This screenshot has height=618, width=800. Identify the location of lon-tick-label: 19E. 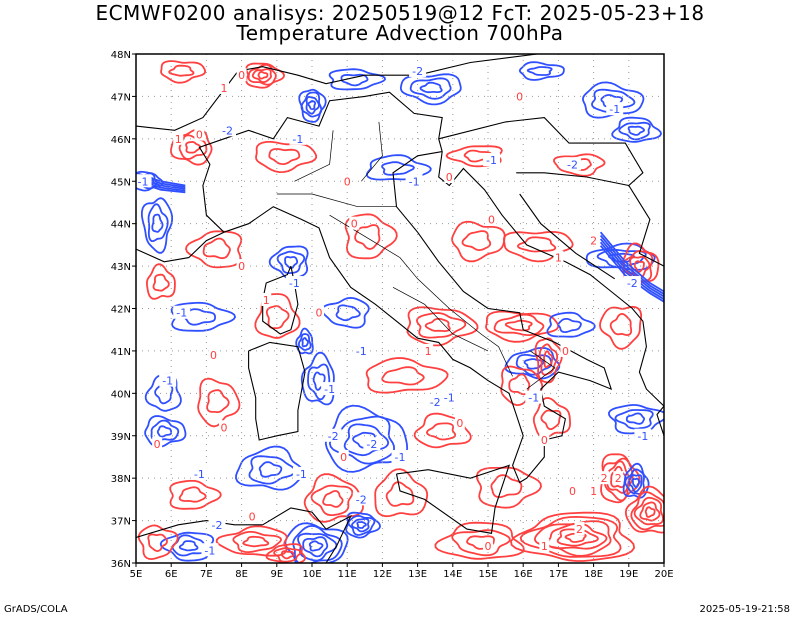
(628, 574).